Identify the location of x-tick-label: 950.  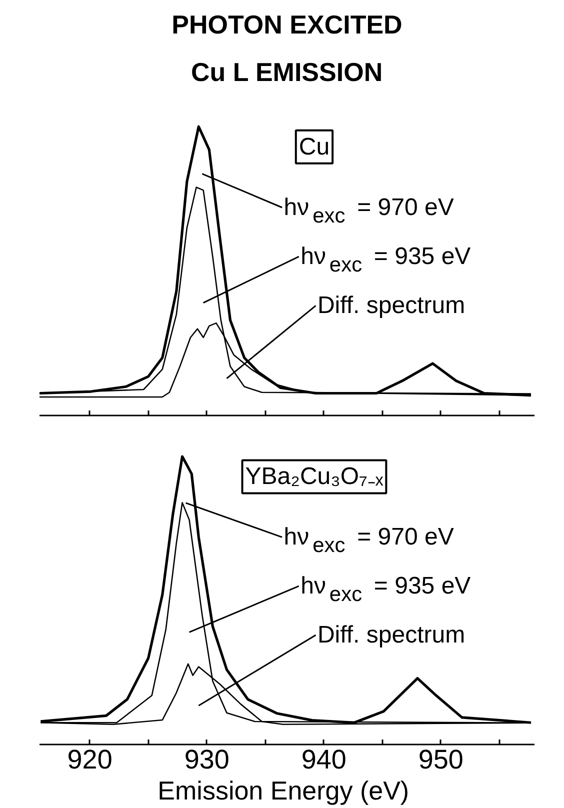
(441, 759).